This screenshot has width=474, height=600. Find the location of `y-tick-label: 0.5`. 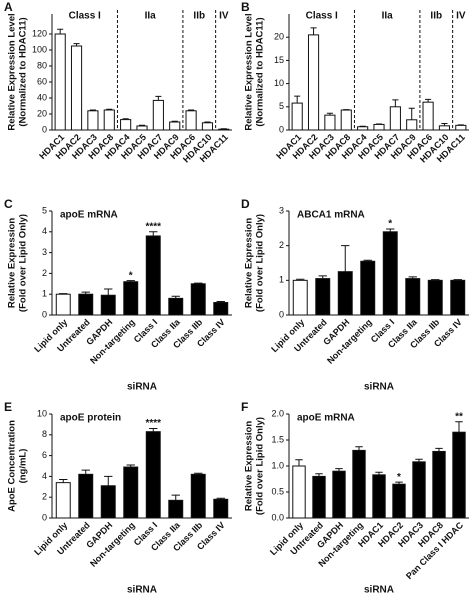

y-tick-label: 0.5 is located at coordinates (277, 491).